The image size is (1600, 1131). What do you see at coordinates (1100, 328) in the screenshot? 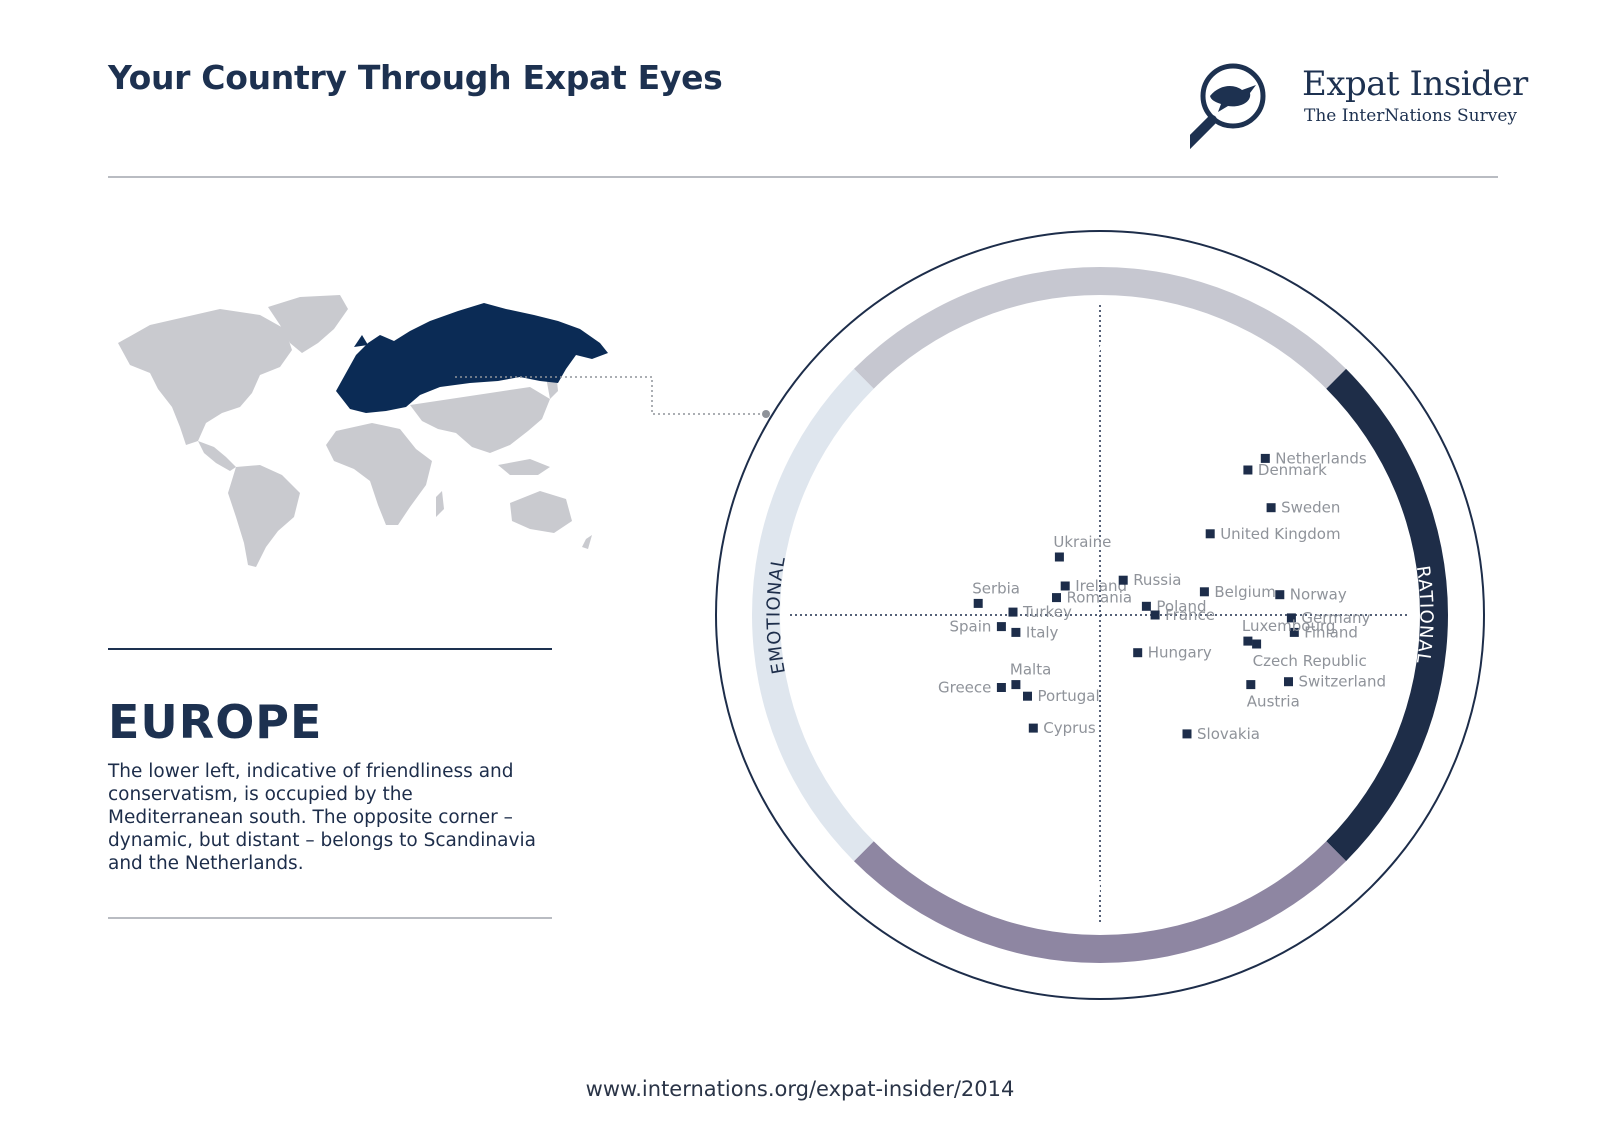
I see `ring-segment-dynamic` at bounding box center [1100, 328].